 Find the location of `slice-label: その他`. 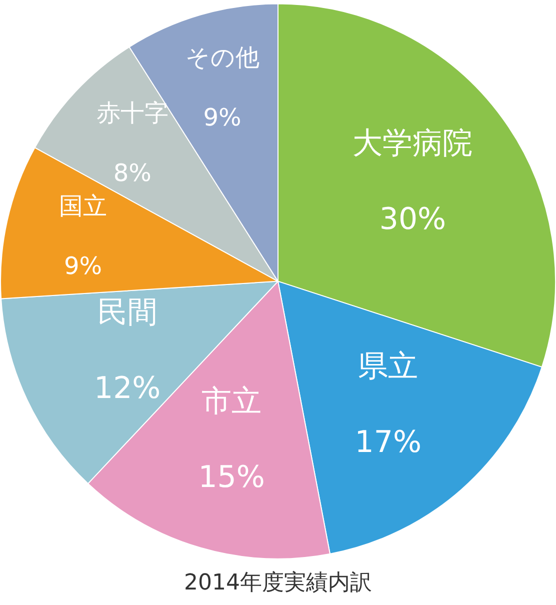

slice-label: その他 is located at coordinates (222, 58).